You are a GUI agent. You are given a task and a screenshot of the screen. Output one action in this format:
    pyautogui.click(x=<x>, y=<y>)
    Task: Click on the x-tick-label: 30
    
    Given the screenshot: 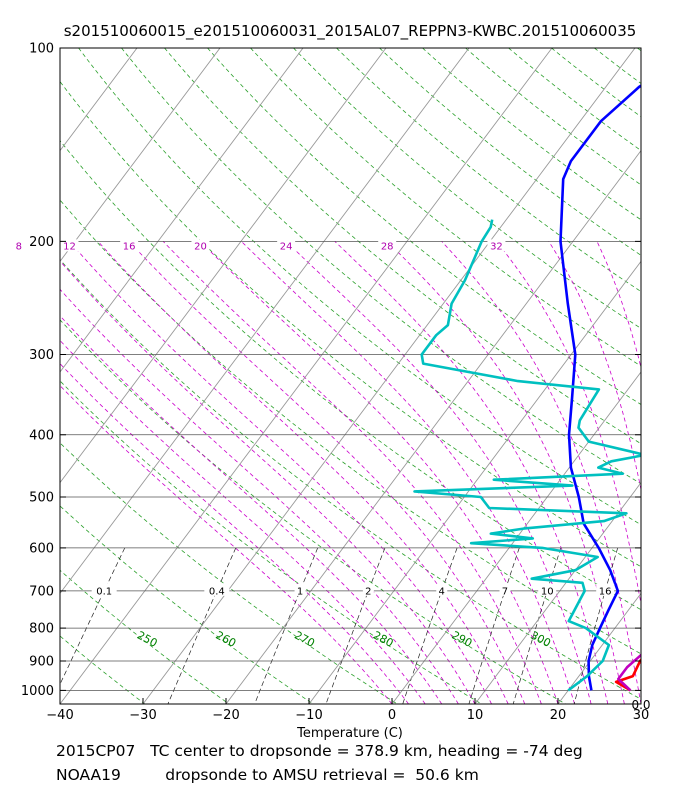 What is the action you would take?
    pyautogui.click(x=641, y=715)
    